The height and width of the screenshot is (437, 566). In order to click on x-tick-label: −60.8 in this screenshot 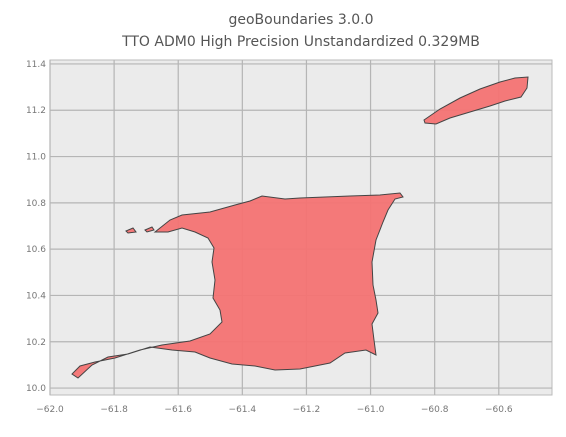, I will do `click(435, 410)`.